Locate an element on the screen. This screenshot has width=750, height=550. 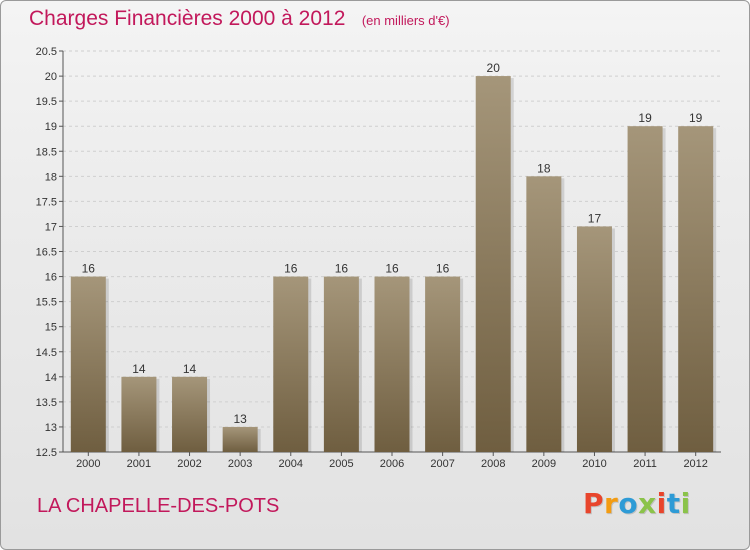
x-tick-label: 2007 is located at coordinates (442, 464).